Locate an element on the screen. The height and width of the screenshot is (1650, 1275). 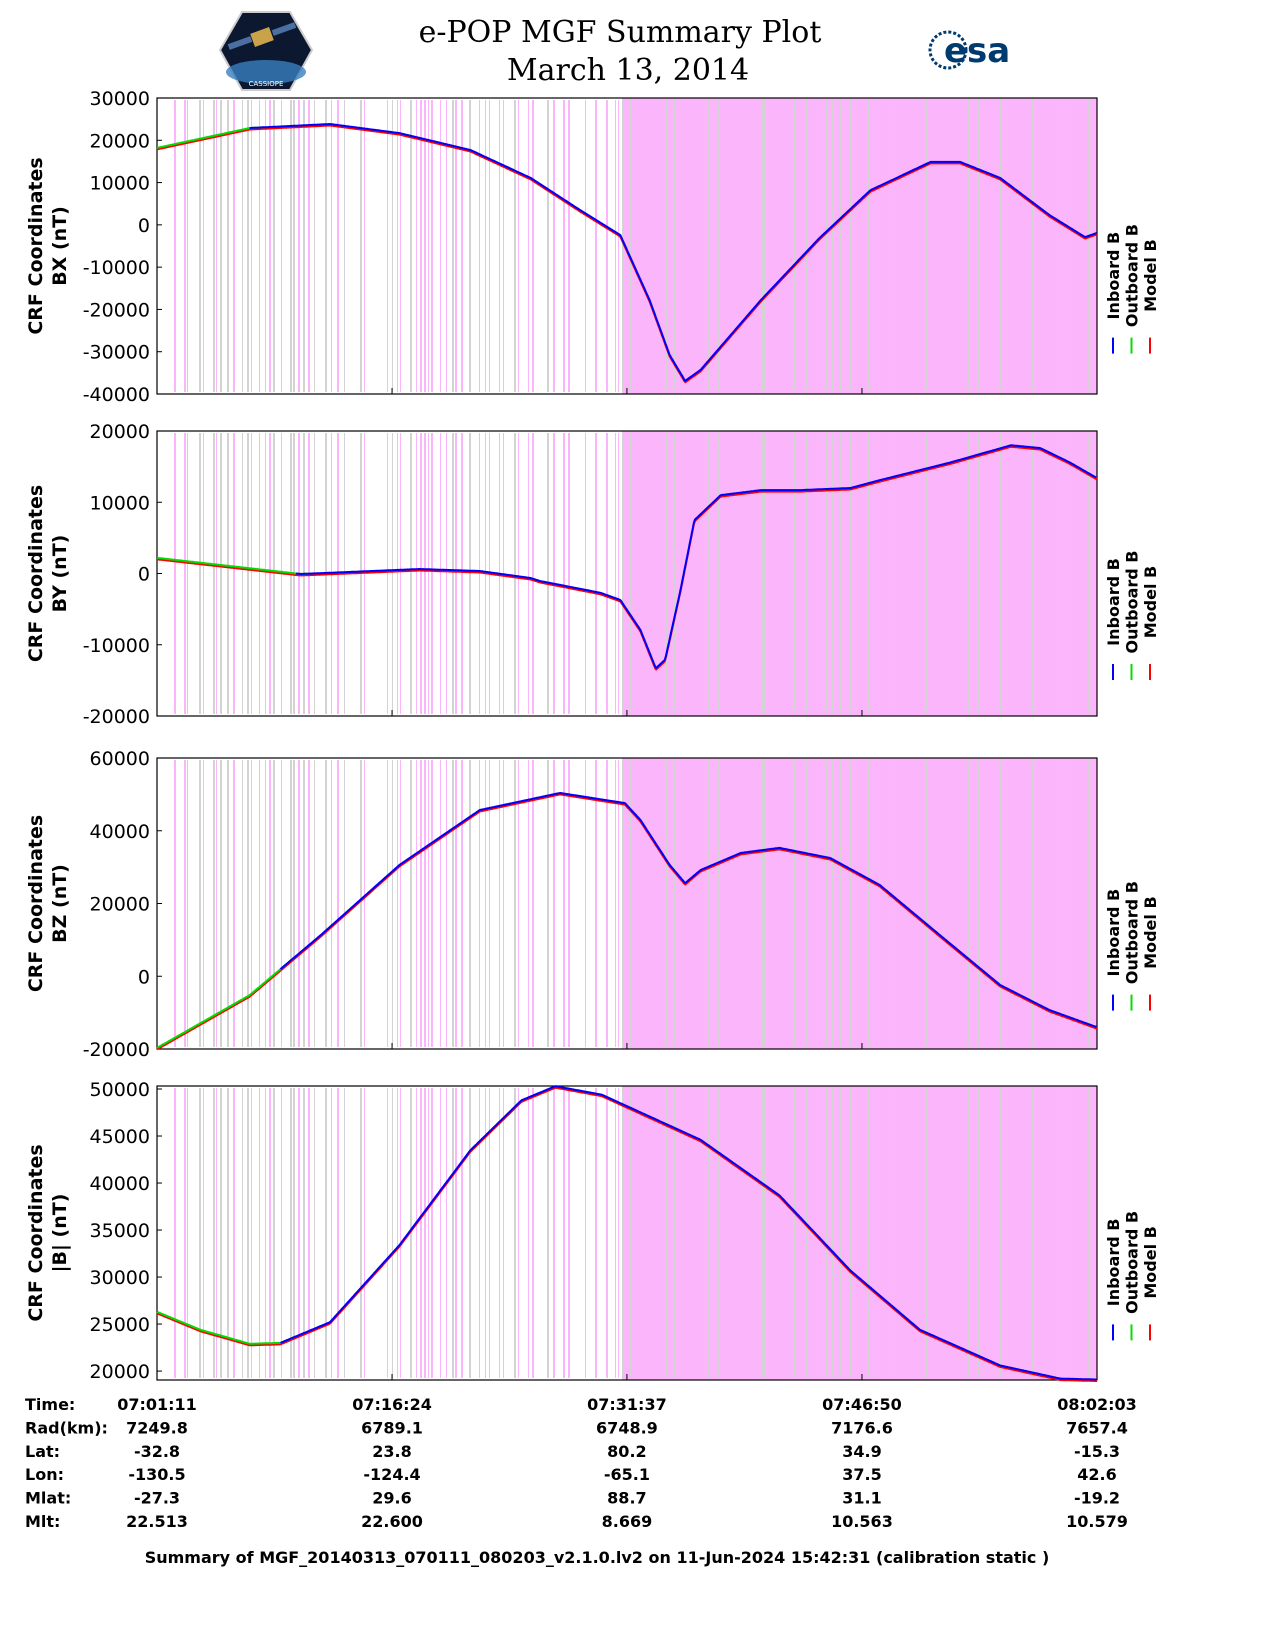
table-cell: 29.6 is located at coordinates (391, 1498).